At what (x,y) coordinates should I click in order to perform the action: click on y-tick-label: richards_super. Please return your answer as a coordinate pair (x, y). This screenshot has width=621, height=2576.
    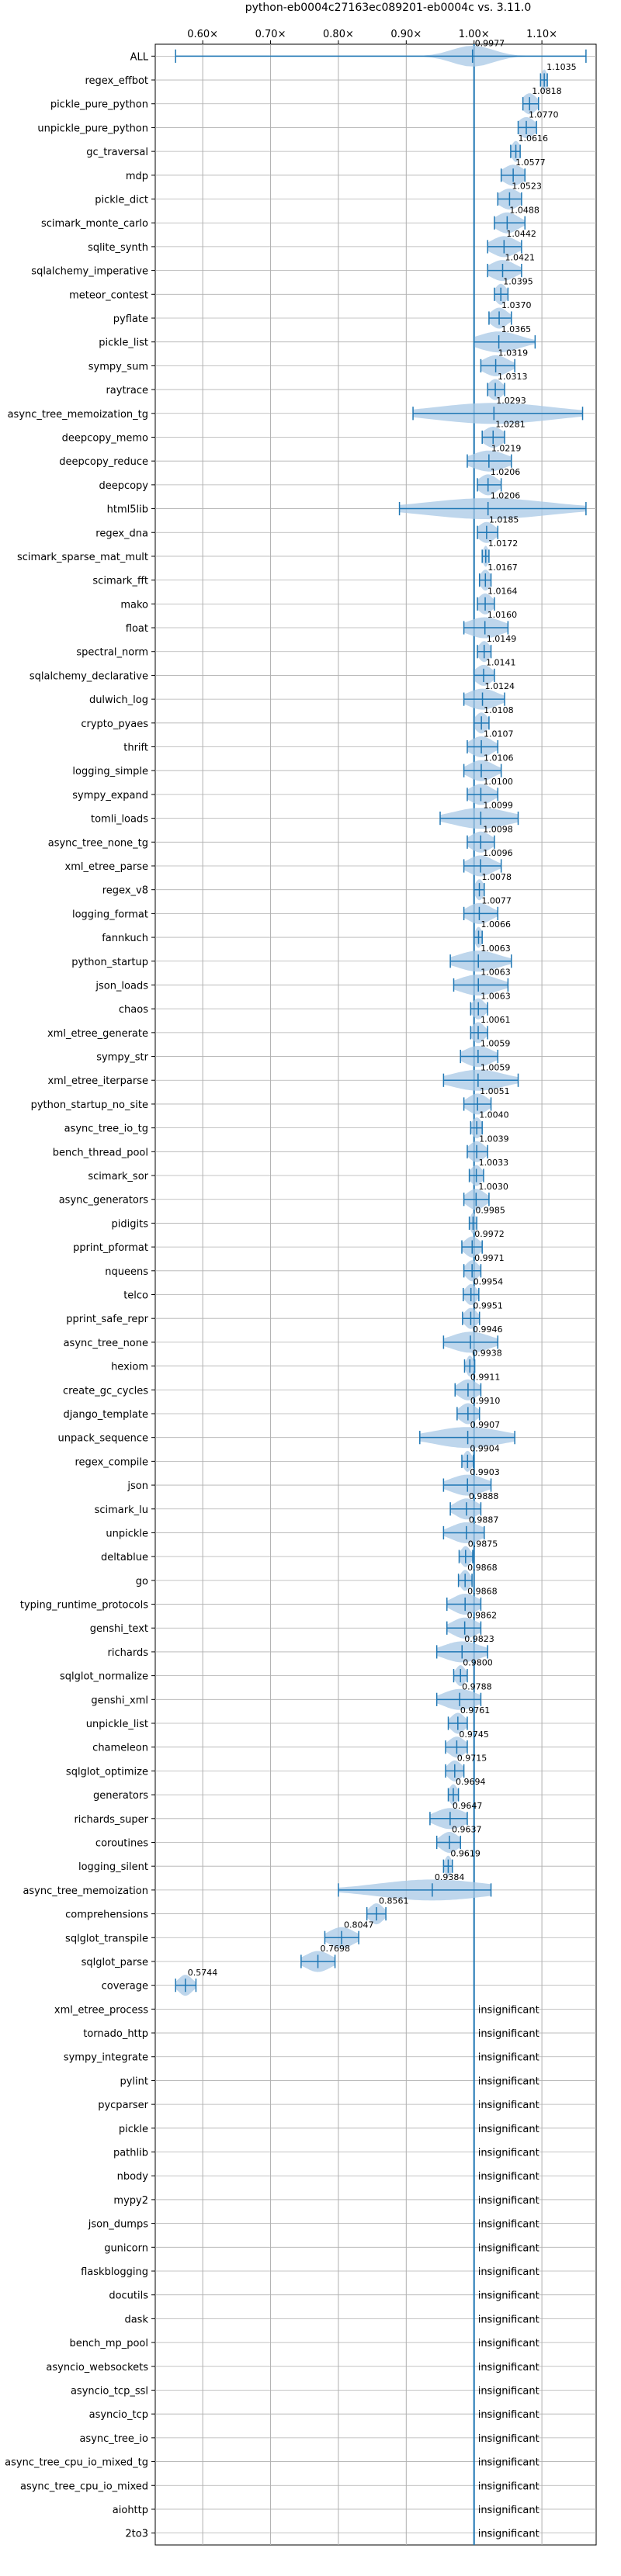
    Looking at the image, I should click on (111, 1820).